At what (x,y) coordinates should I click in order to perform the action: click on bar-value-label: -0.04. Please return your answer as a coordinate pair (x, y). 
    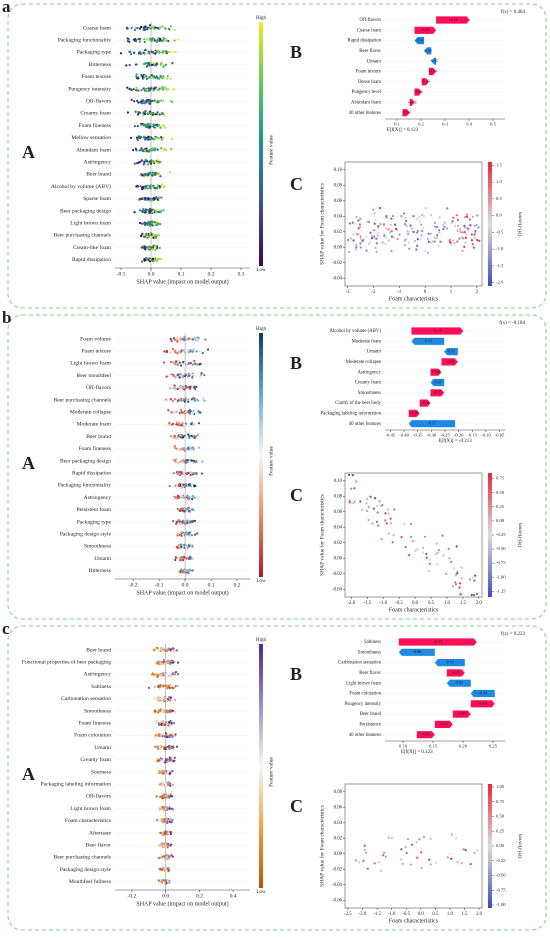
    Looking at the image, I should click on (419, 40).